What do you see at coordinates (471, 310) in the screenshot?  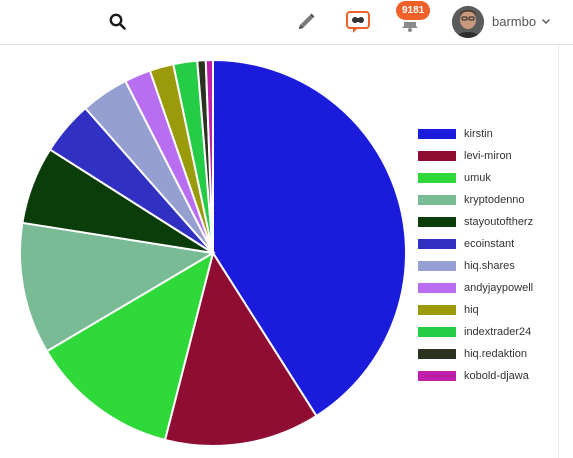 I see `legend-label: hiq` at bounding box center [471, 310].